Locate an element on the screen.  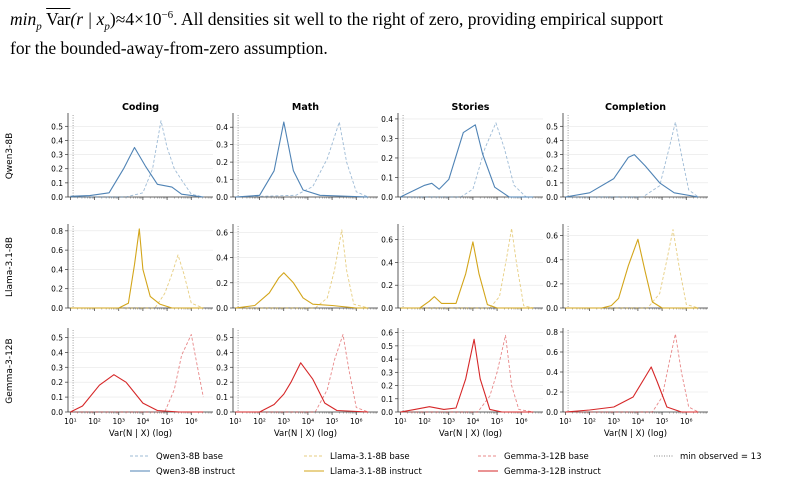
panel-1-0-ytick-label: 0.0 is located at coordinates (57, 308).